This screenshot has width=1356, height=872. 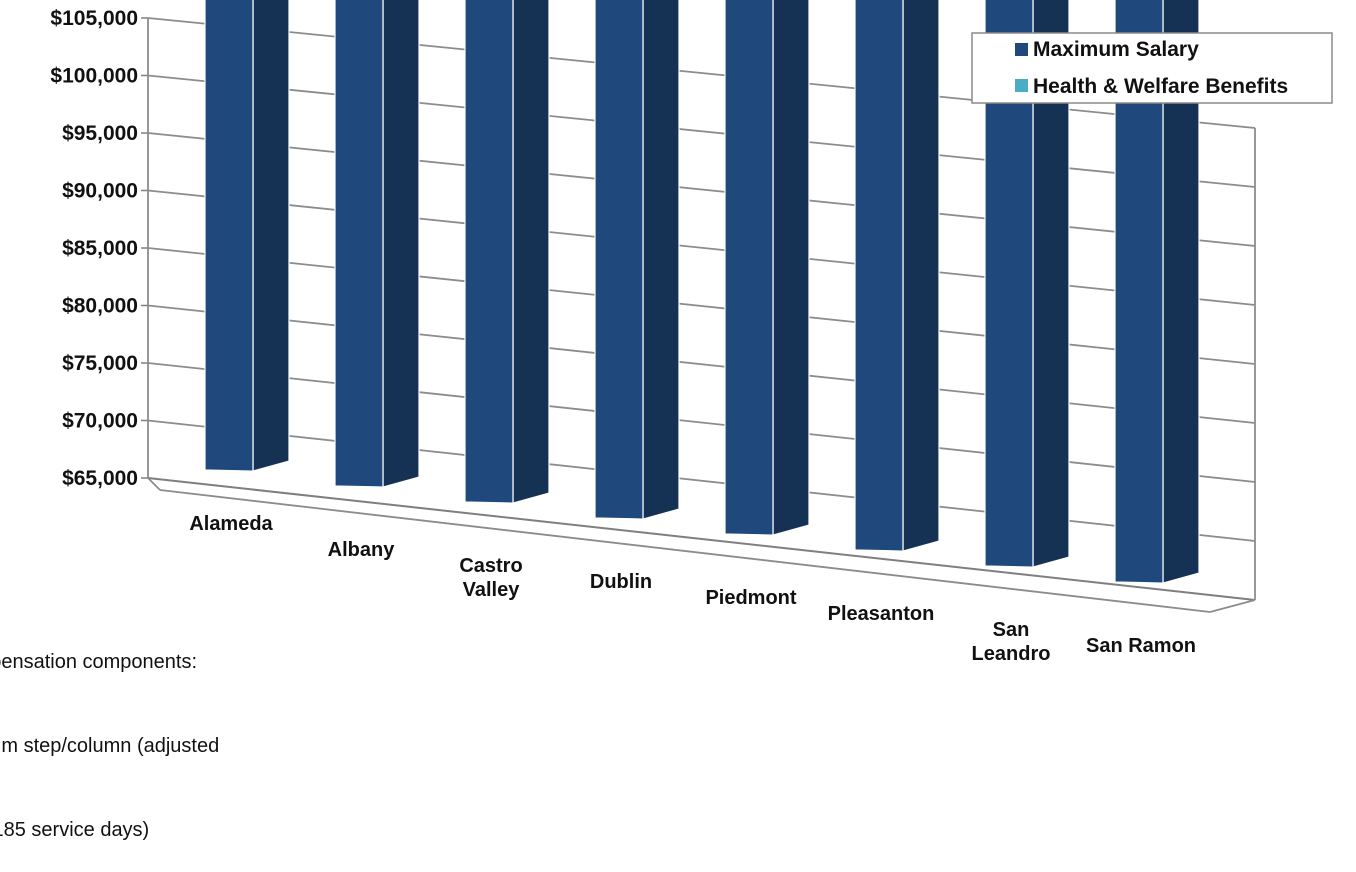 I want to click on bar-piedmont, so click(x=767, y=268).